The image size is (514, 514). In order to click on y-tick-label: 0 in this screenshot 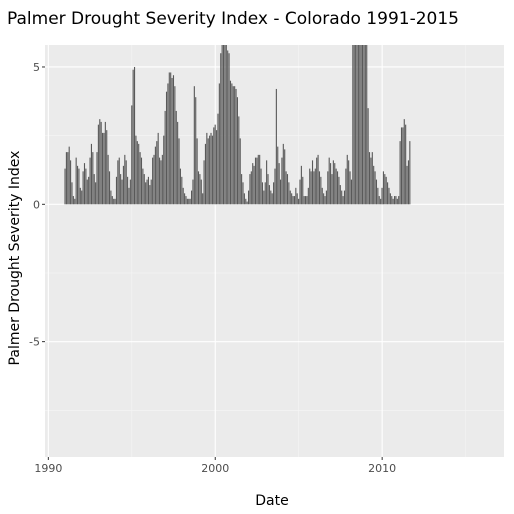, I will do `click(36, 204)`.